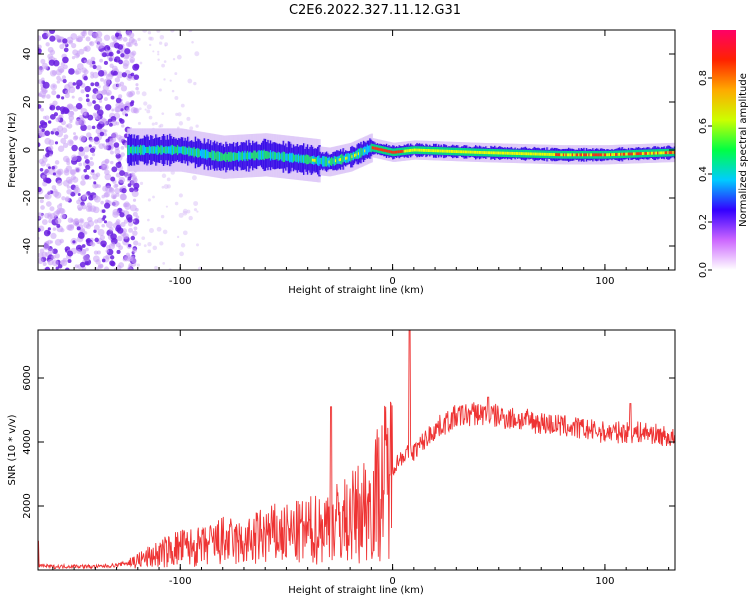 This screenshot has height=600, width=750. What do you see at coordinates (180, 281) in the screenshot?
I see `x-tick-label: -100` at bounding box center [180, 281].